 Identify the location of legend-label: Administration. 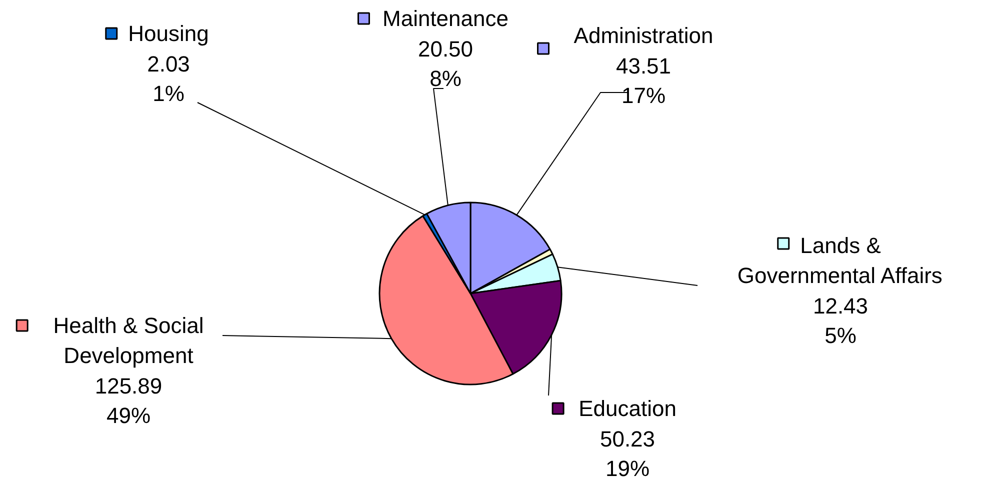
(644, 35).